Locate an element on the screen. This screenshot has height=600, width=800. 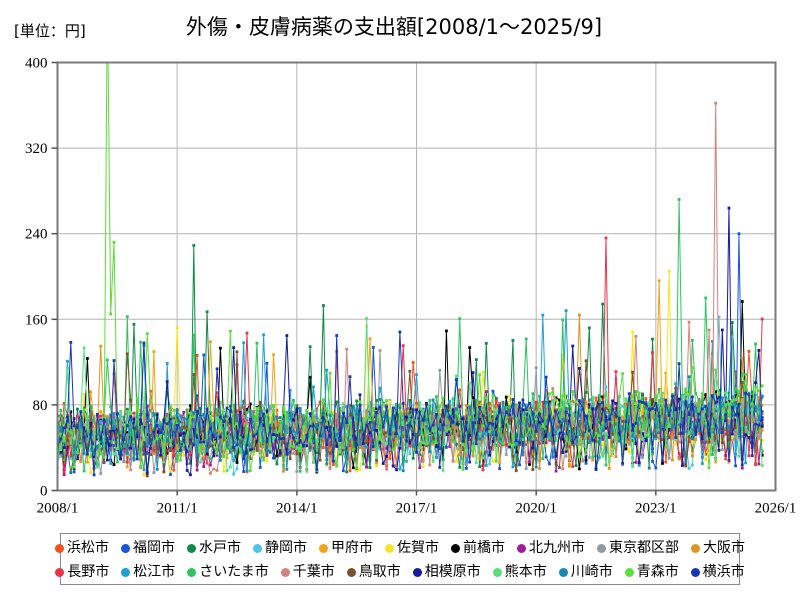
legend-item: 千葉市 is located at coordinates (307, 572).